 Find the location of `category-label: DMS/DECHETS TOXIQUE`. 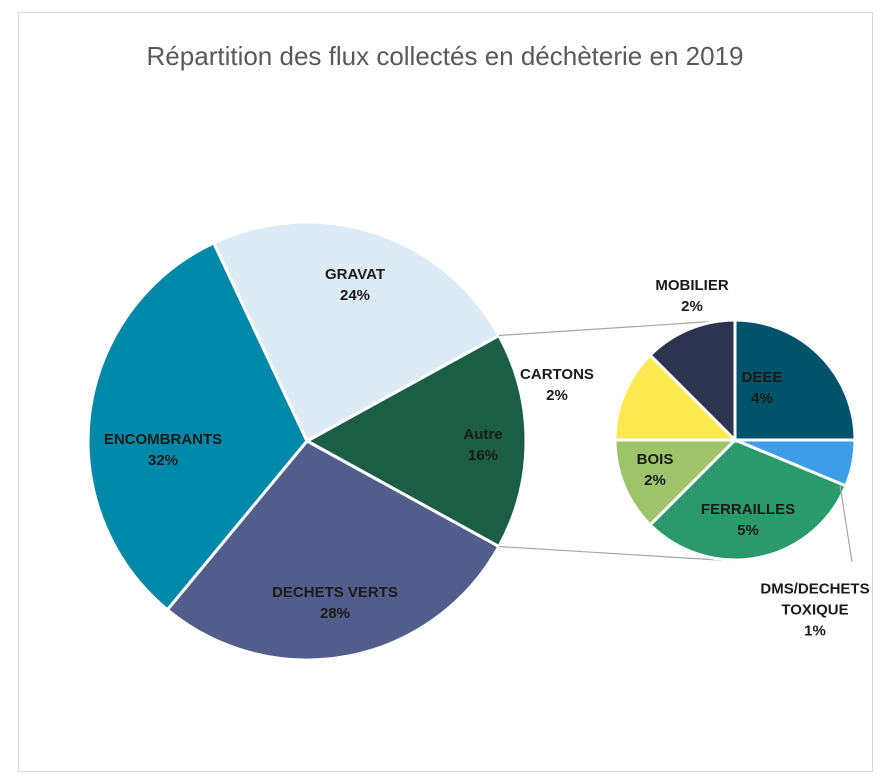

category-label: DMS/DECHETS TOXIQUE is located at coordinates (815, 599).